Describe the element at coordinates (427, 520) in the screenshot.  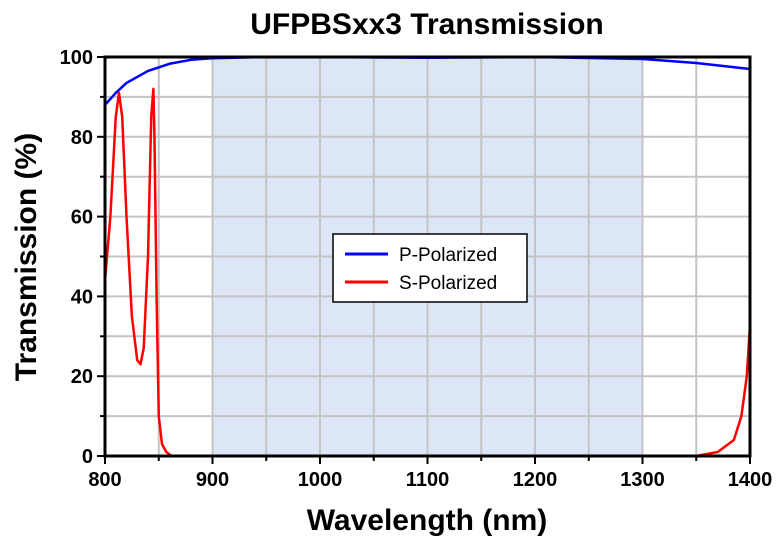
I see `x-axis-label: Wavelength (nm)` at that location.